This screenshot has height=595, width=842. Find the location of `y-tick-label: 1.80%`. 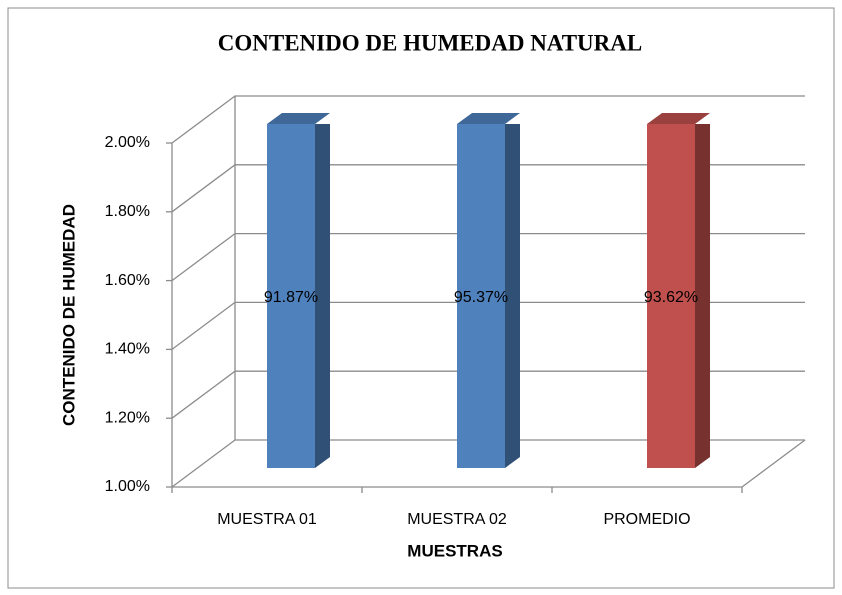

y-tick-label: 1.80% is located at coordinates (127, 211).